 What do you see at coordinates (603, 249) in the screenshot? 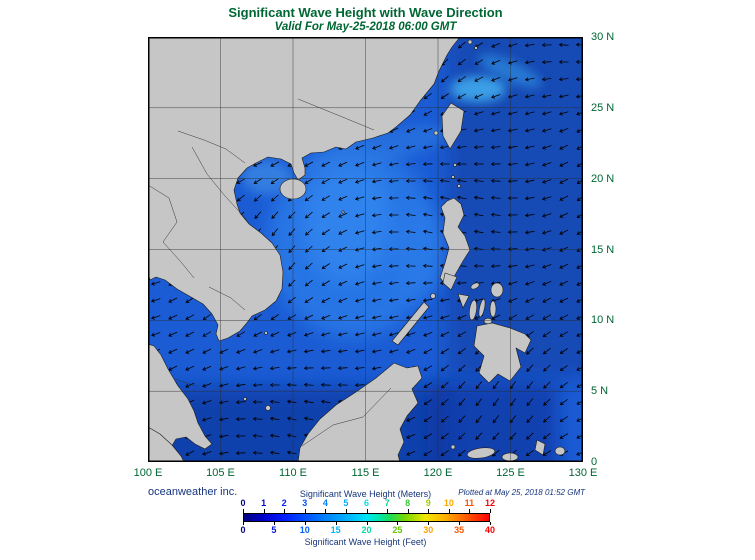
I see `y-tick-label: 15 N` at bounding box center [603, 249].